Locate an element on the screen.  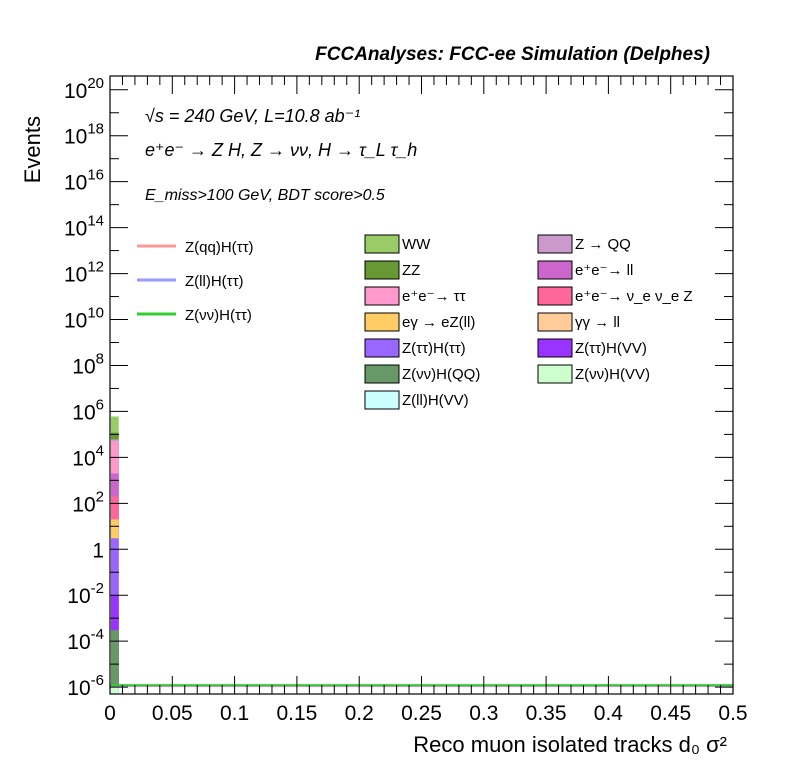
y-tick-label: 1 is located at coordinates (98, 550).